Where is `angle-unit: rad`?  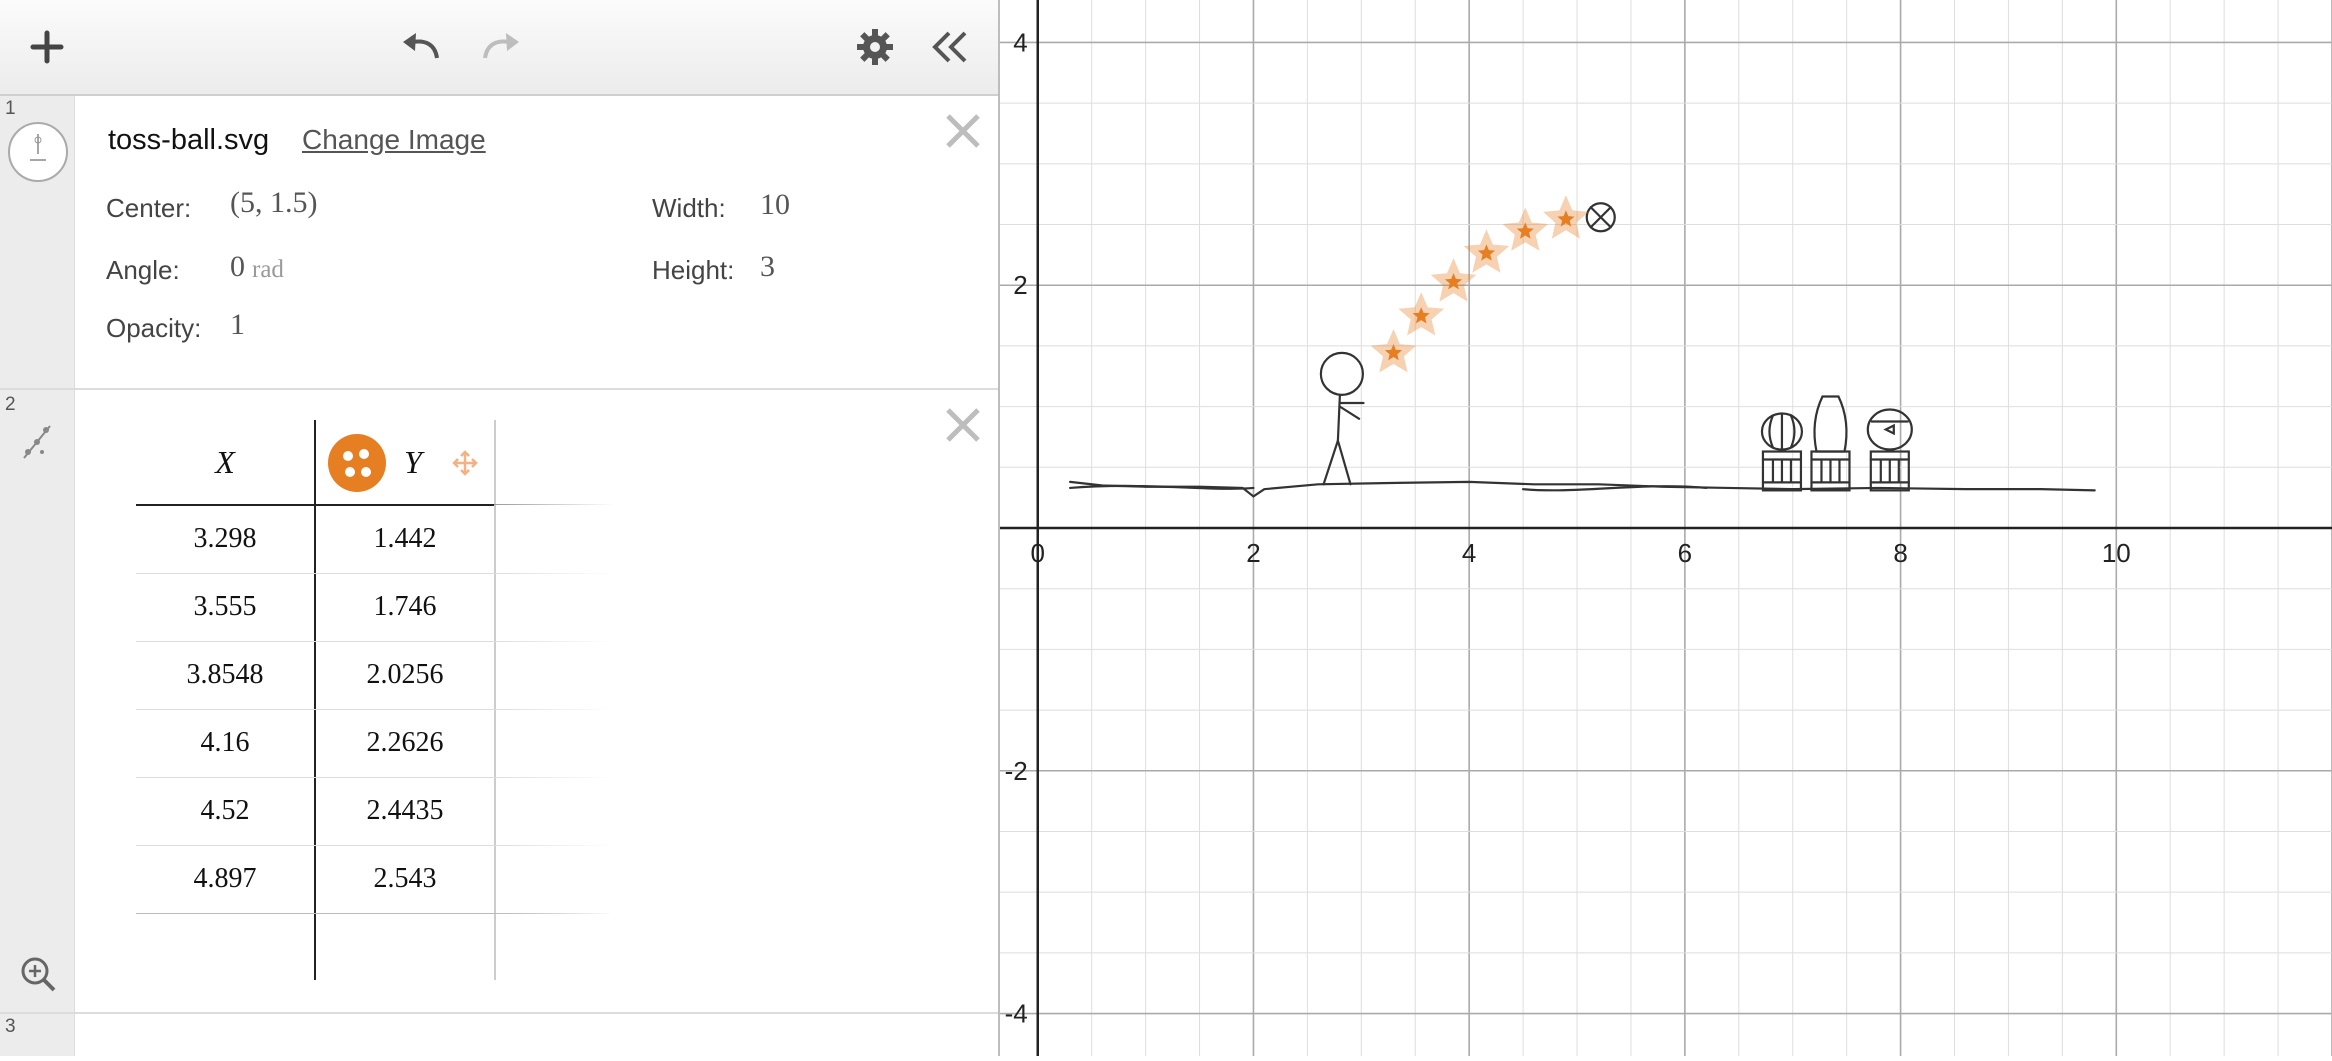
angle-unit: rad is located at coordinates (268, 269).